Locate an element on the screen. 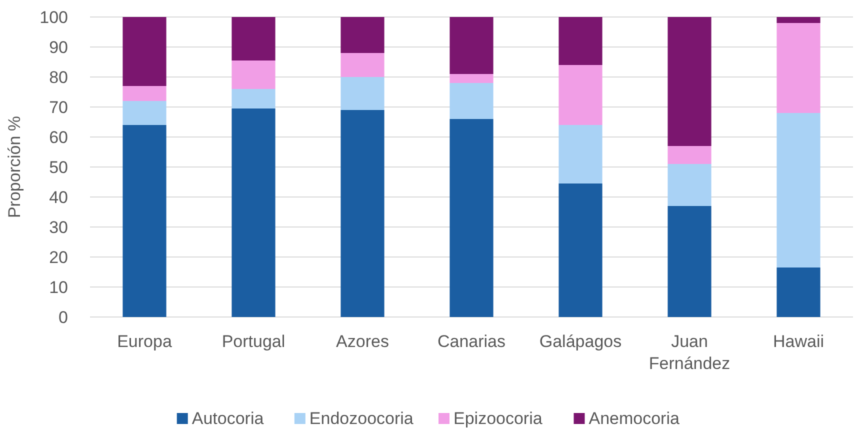 The width and height of the screenshot is (857, 438). y-tick-label: 80 is located at coordinates (58, 77).